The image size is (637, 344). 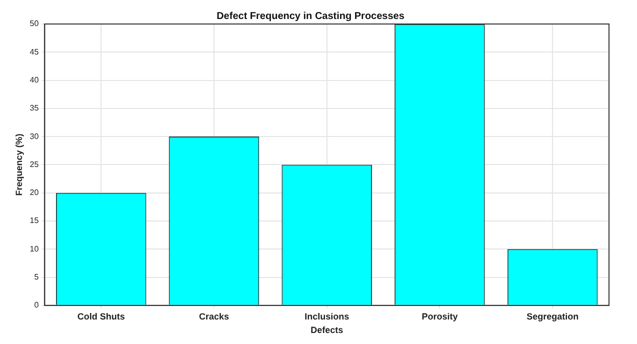 I want to click on y-tick-label: 10, so click(x=35, y=249).